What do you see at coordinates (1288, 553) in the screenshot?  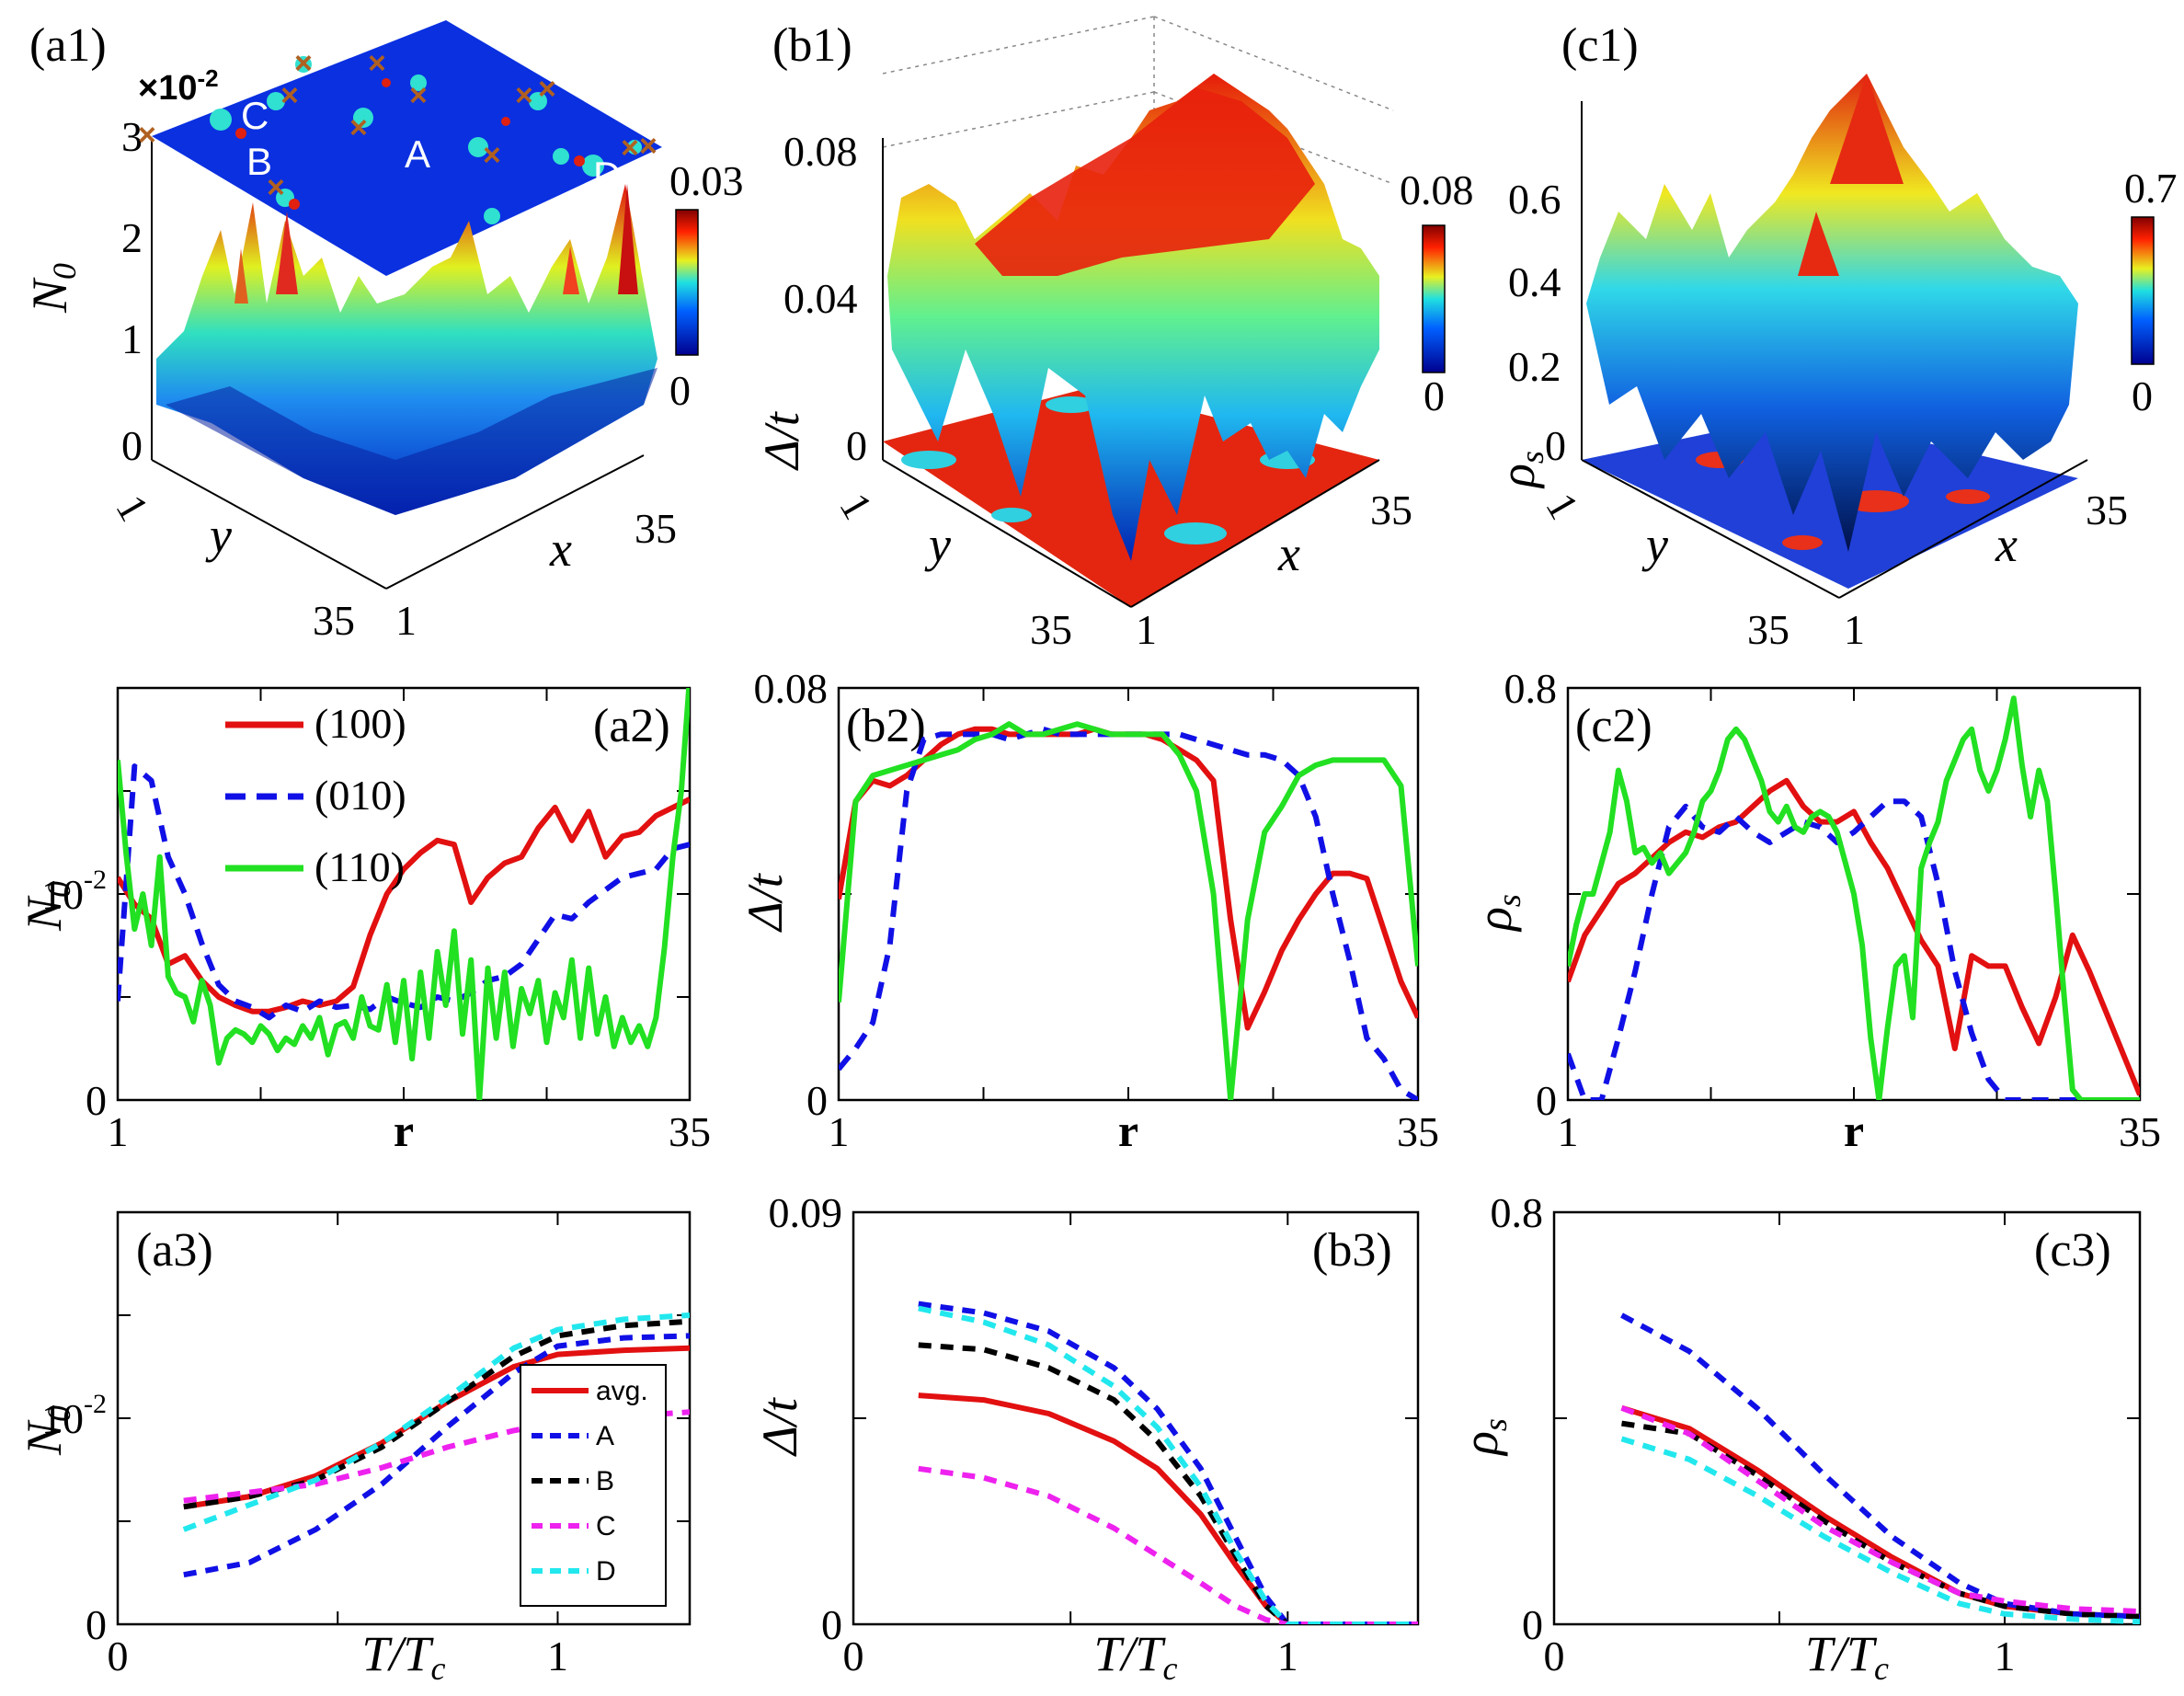 I see `x-axis-label: x` at bounding box center [1288, 553].